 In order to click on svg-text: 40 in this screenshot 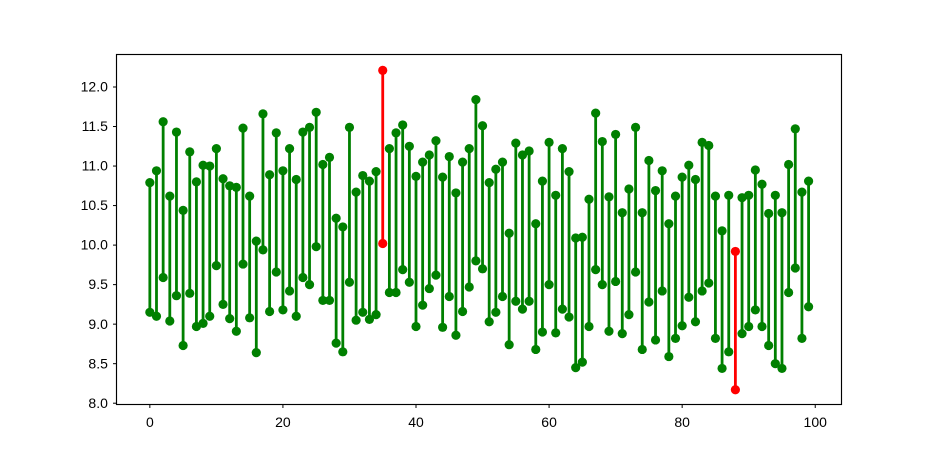, I will do `click(416, 422)`.